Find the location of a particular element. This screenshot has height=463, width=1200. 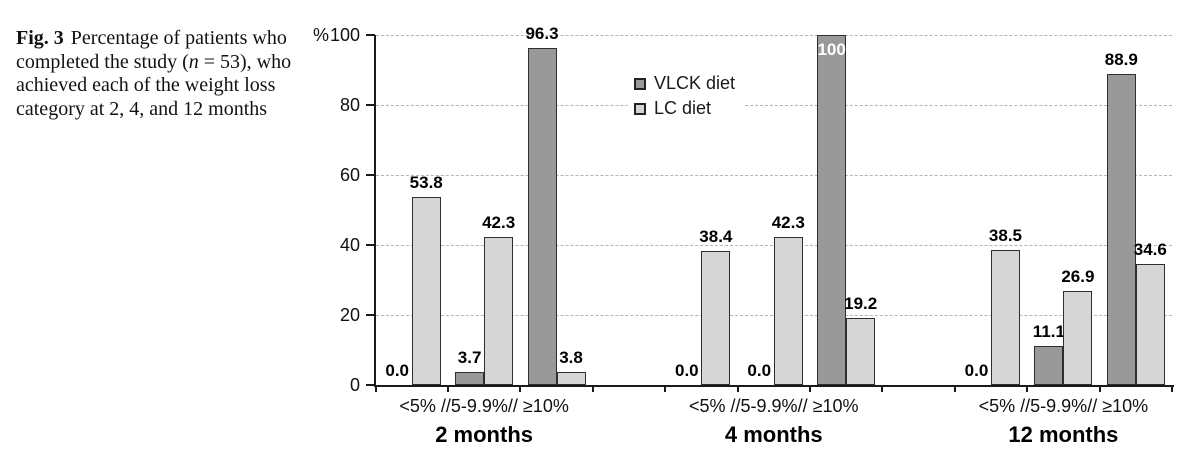

group-label: 4 months is located at coordinates (773, 434).